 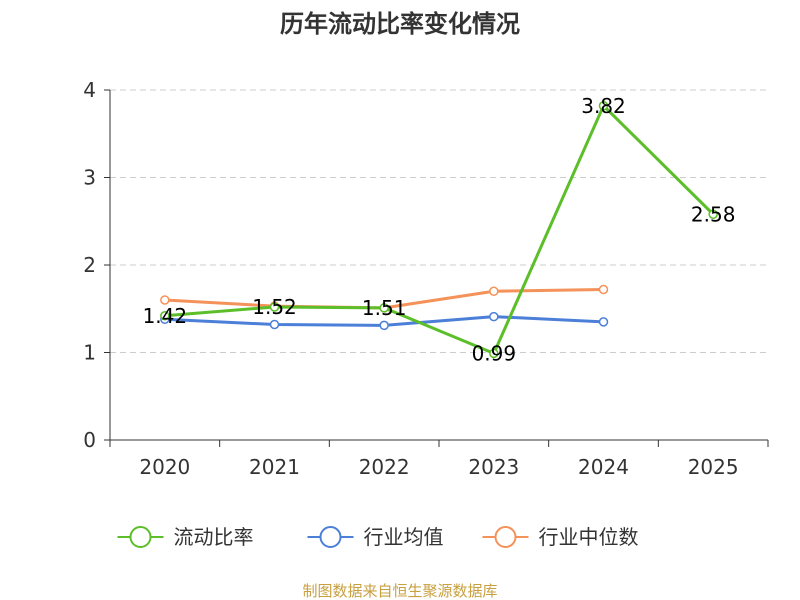 I want to click on data-label: 3.82, so click(x=603, y=106).